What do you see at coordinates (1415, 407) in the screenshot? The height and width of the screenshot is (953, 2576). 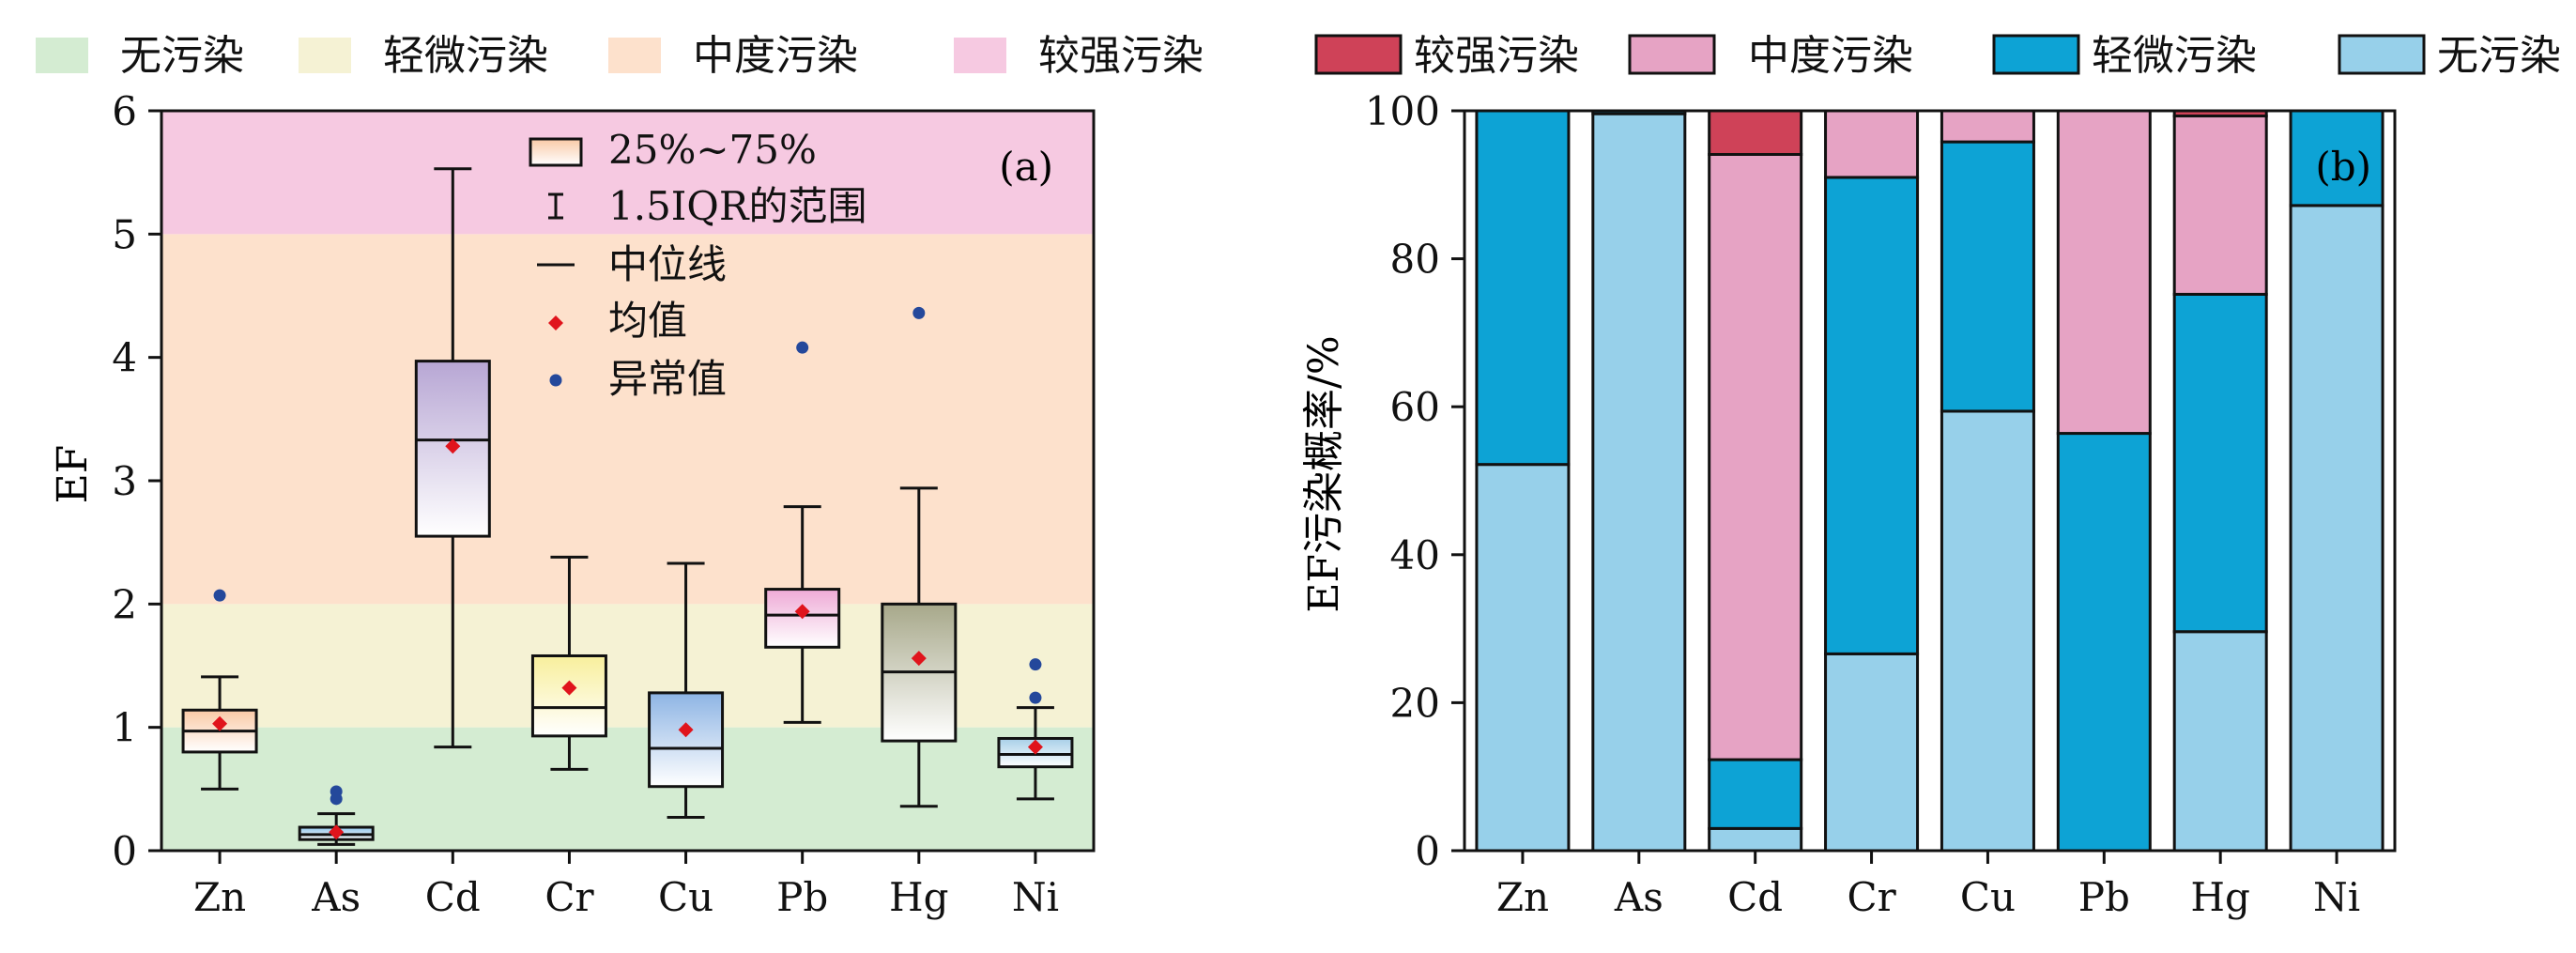 I see `y-tick-label: 60` at bounding box center [1415, 407].